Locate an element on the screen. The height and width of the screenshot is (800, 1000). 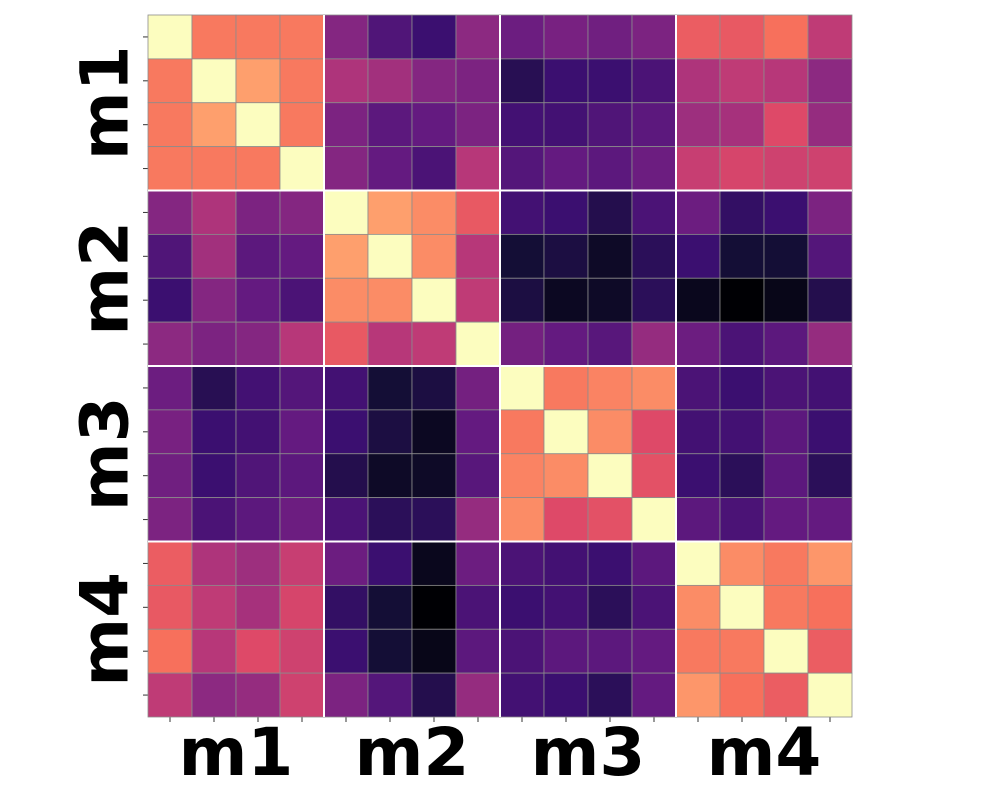
x-group-label-m3: m3 is located at coordinates (588, 752).